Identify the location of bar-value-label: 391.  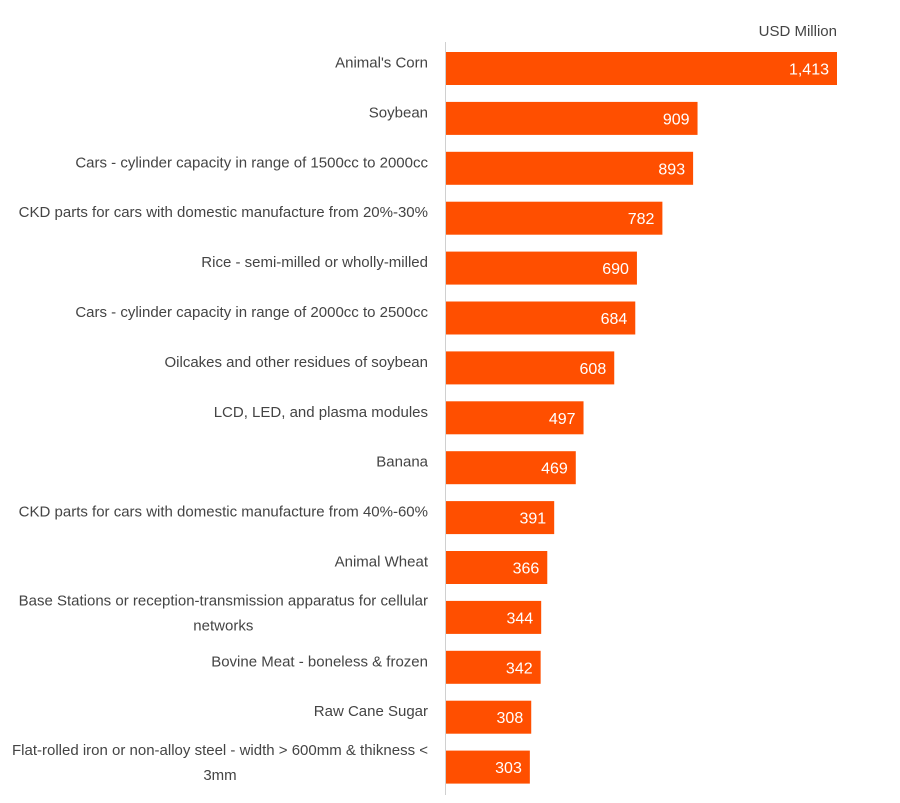
(532, 519).